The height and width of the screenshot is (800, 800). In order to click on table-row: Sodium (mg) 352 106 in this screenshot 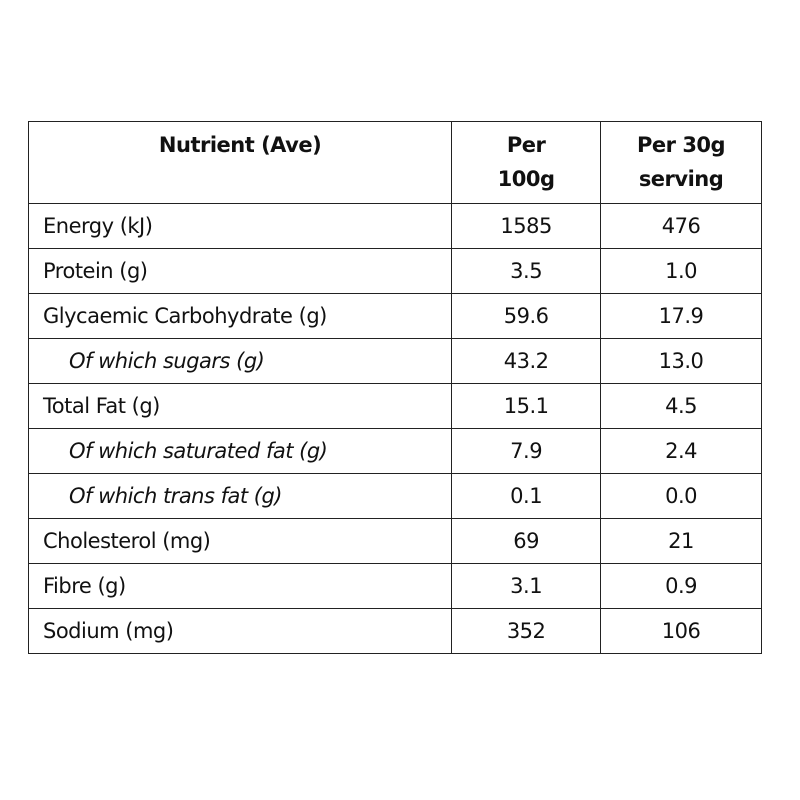, I will do `click(394, 631)`.